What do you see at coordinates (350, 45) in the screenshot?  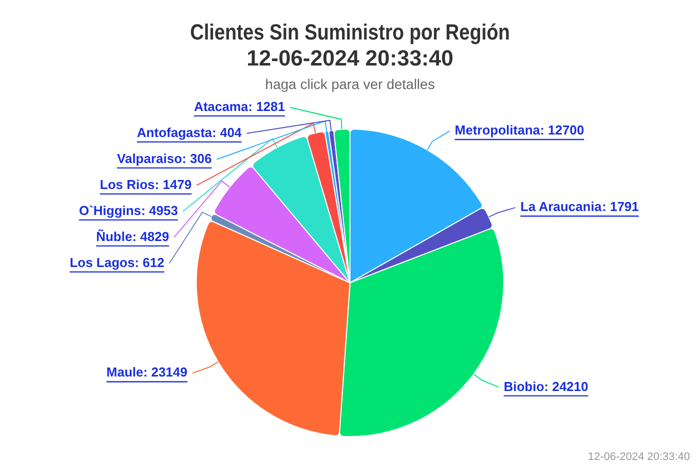 I see `chart-title: Clientes Sin Suministro por Región 12-06-2024 20:33:40` at bounding box center [350, 45].